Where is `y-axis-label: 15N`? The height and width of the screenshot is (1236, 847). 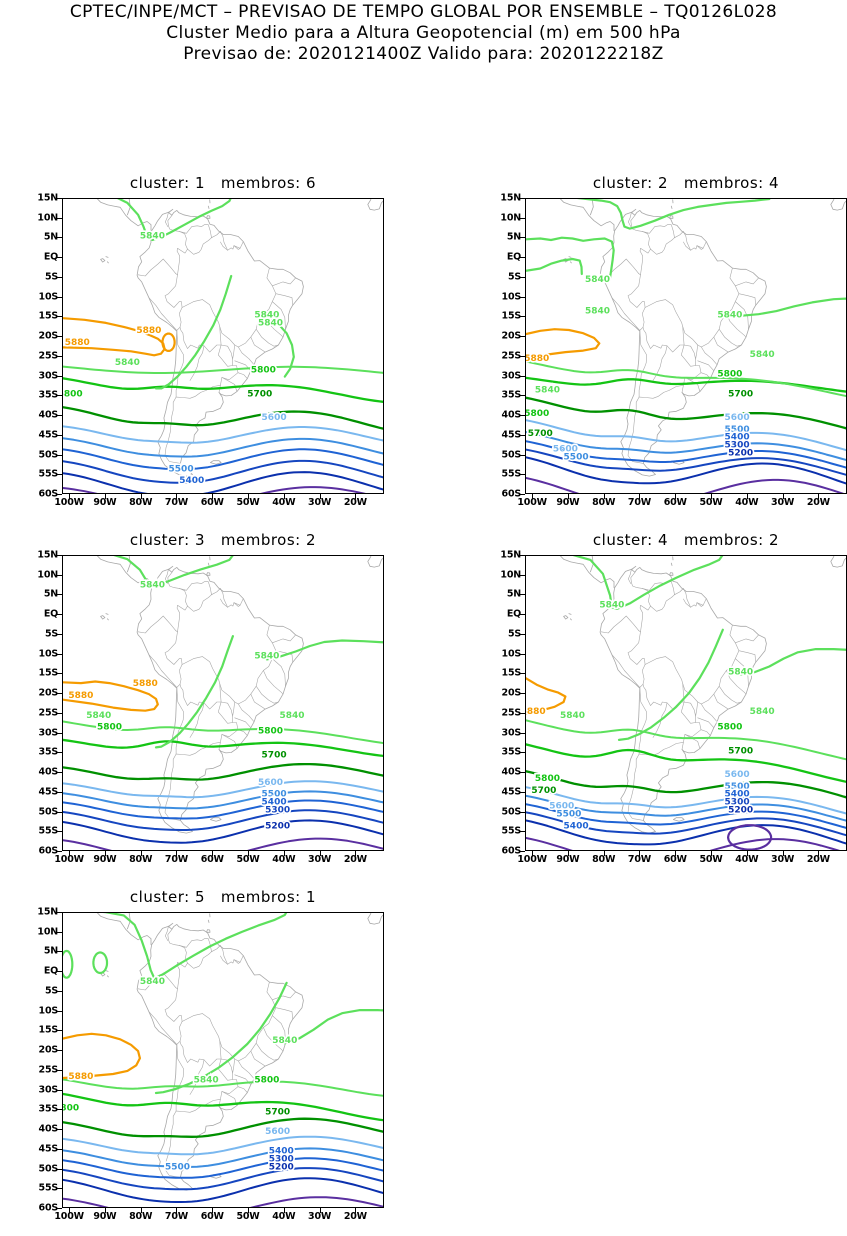 y-axis-label: 15N is located at coordinates (510, 555).